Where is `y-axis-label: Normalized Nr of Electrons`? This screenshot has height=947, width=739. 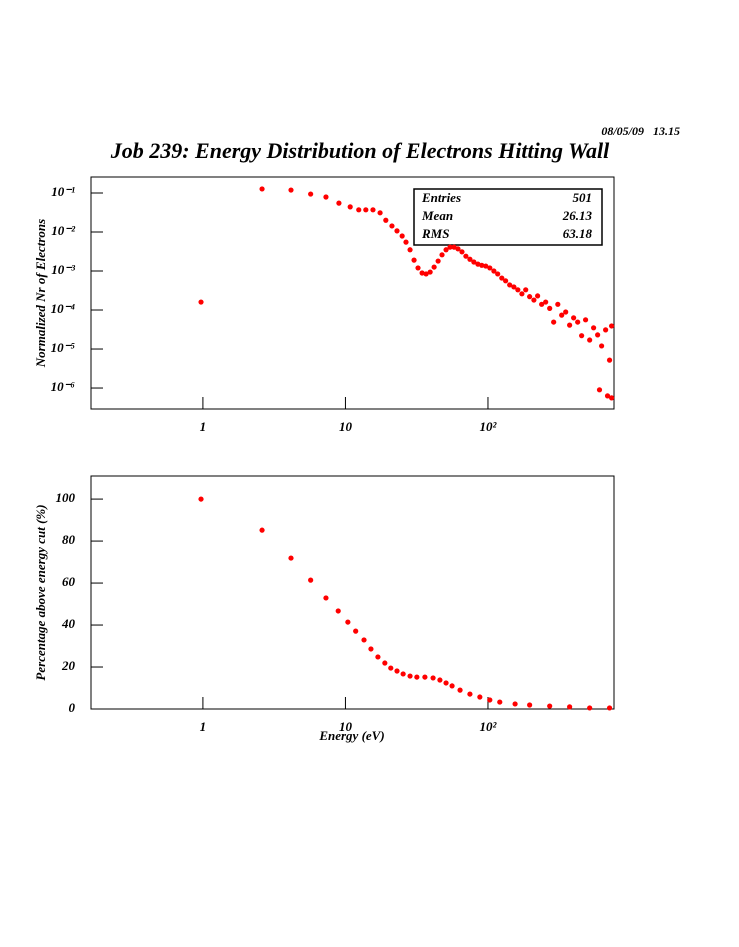
y-axis-label: Normalized Nr of Electrons is located at coordinates (40, 293).